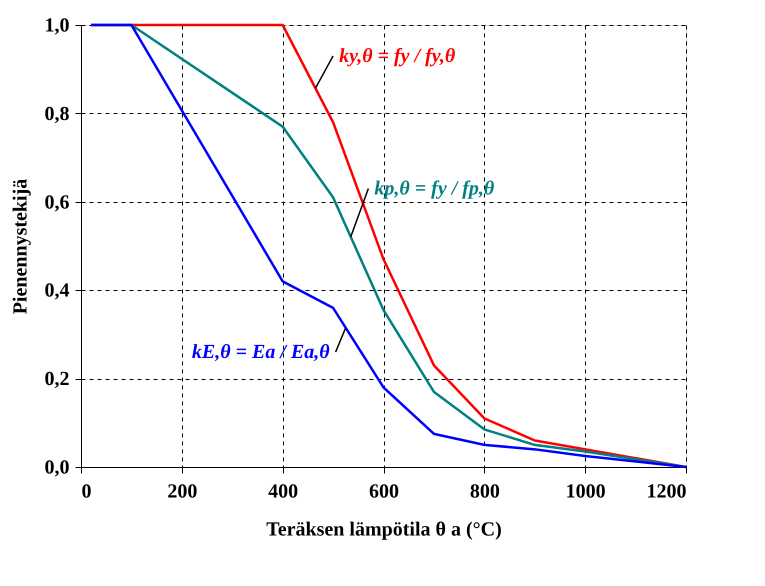 The width and height of the screenshot is (765, 586). What do you see at coordinates (57, 25) in the screenshot?
I see `y-tick-label: 1,0` at bounding box center [57, 25].